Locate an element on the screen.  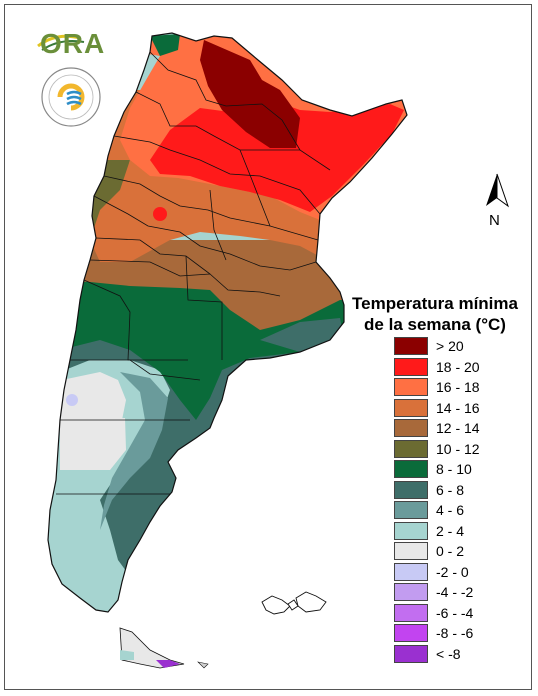
legend-item: 16 - 18 is located at coordinates (437, 387).